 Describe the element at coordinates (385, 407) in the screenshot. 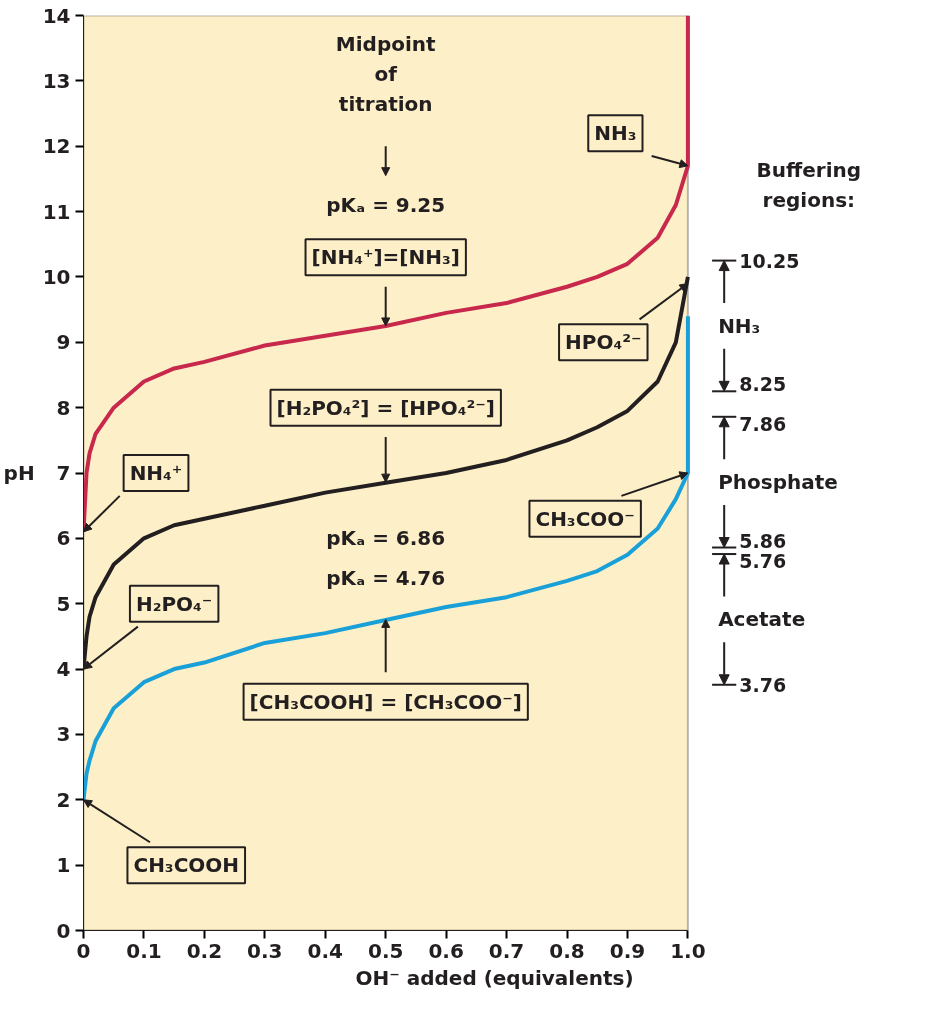

I see `annotation: [H₂PO₄²] = [HPO₄²⁻]` at that location.